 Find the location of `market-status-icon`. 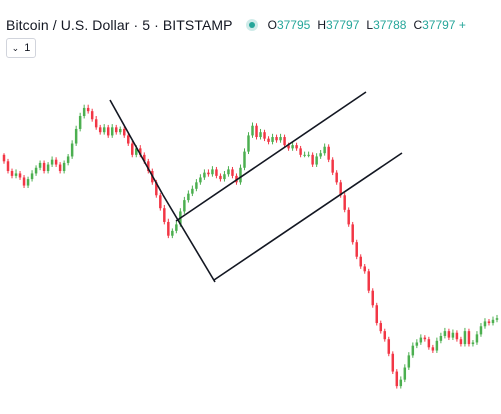

market-status-icon is located at coordinates (251, 25).